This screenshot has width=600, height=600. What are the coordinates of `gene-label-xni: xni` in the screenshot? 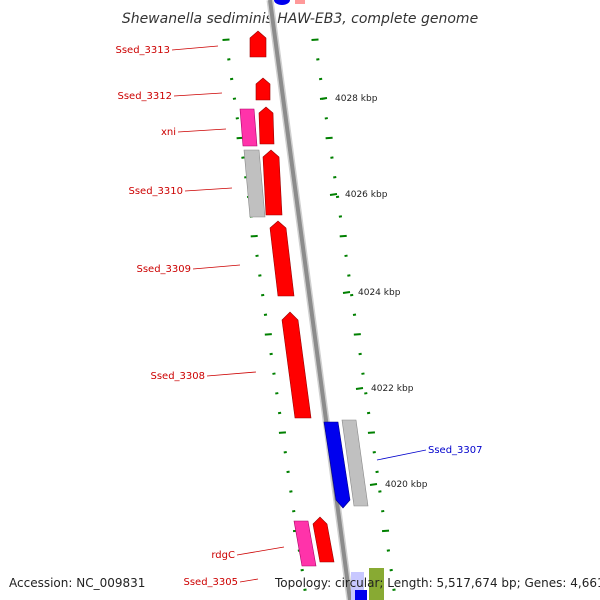 It's located at (168, 132).